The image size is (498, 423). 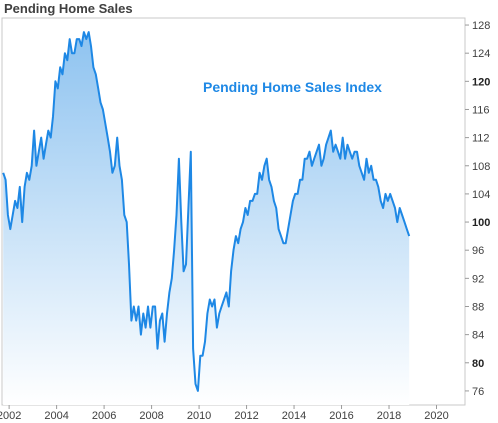 What do you see at coordinates (478, 307) in the screenshot?
I see `y-tick-label: 88` at bounding box center [478, 307].